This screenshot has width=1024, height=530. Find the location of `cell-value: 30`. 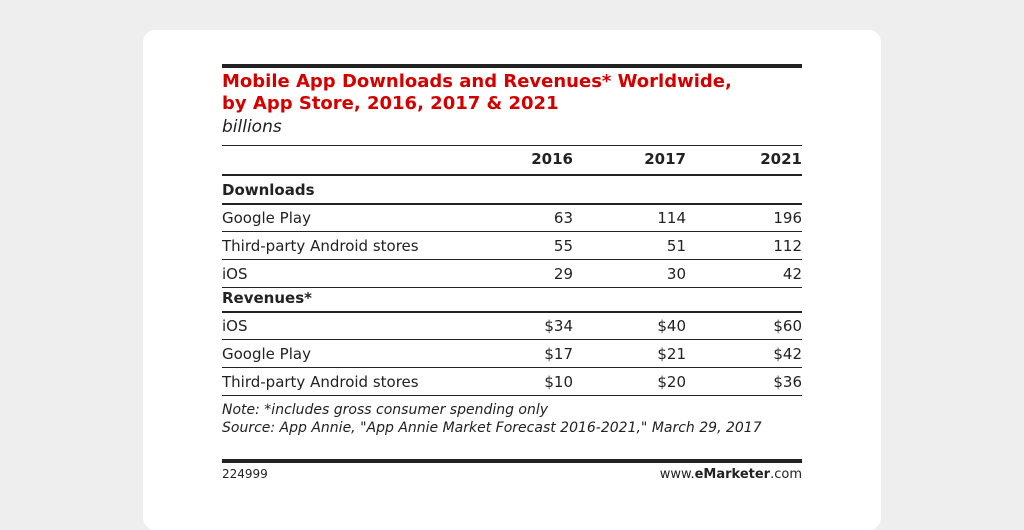

cell-value: 30 is located at coordinates (676, 274).